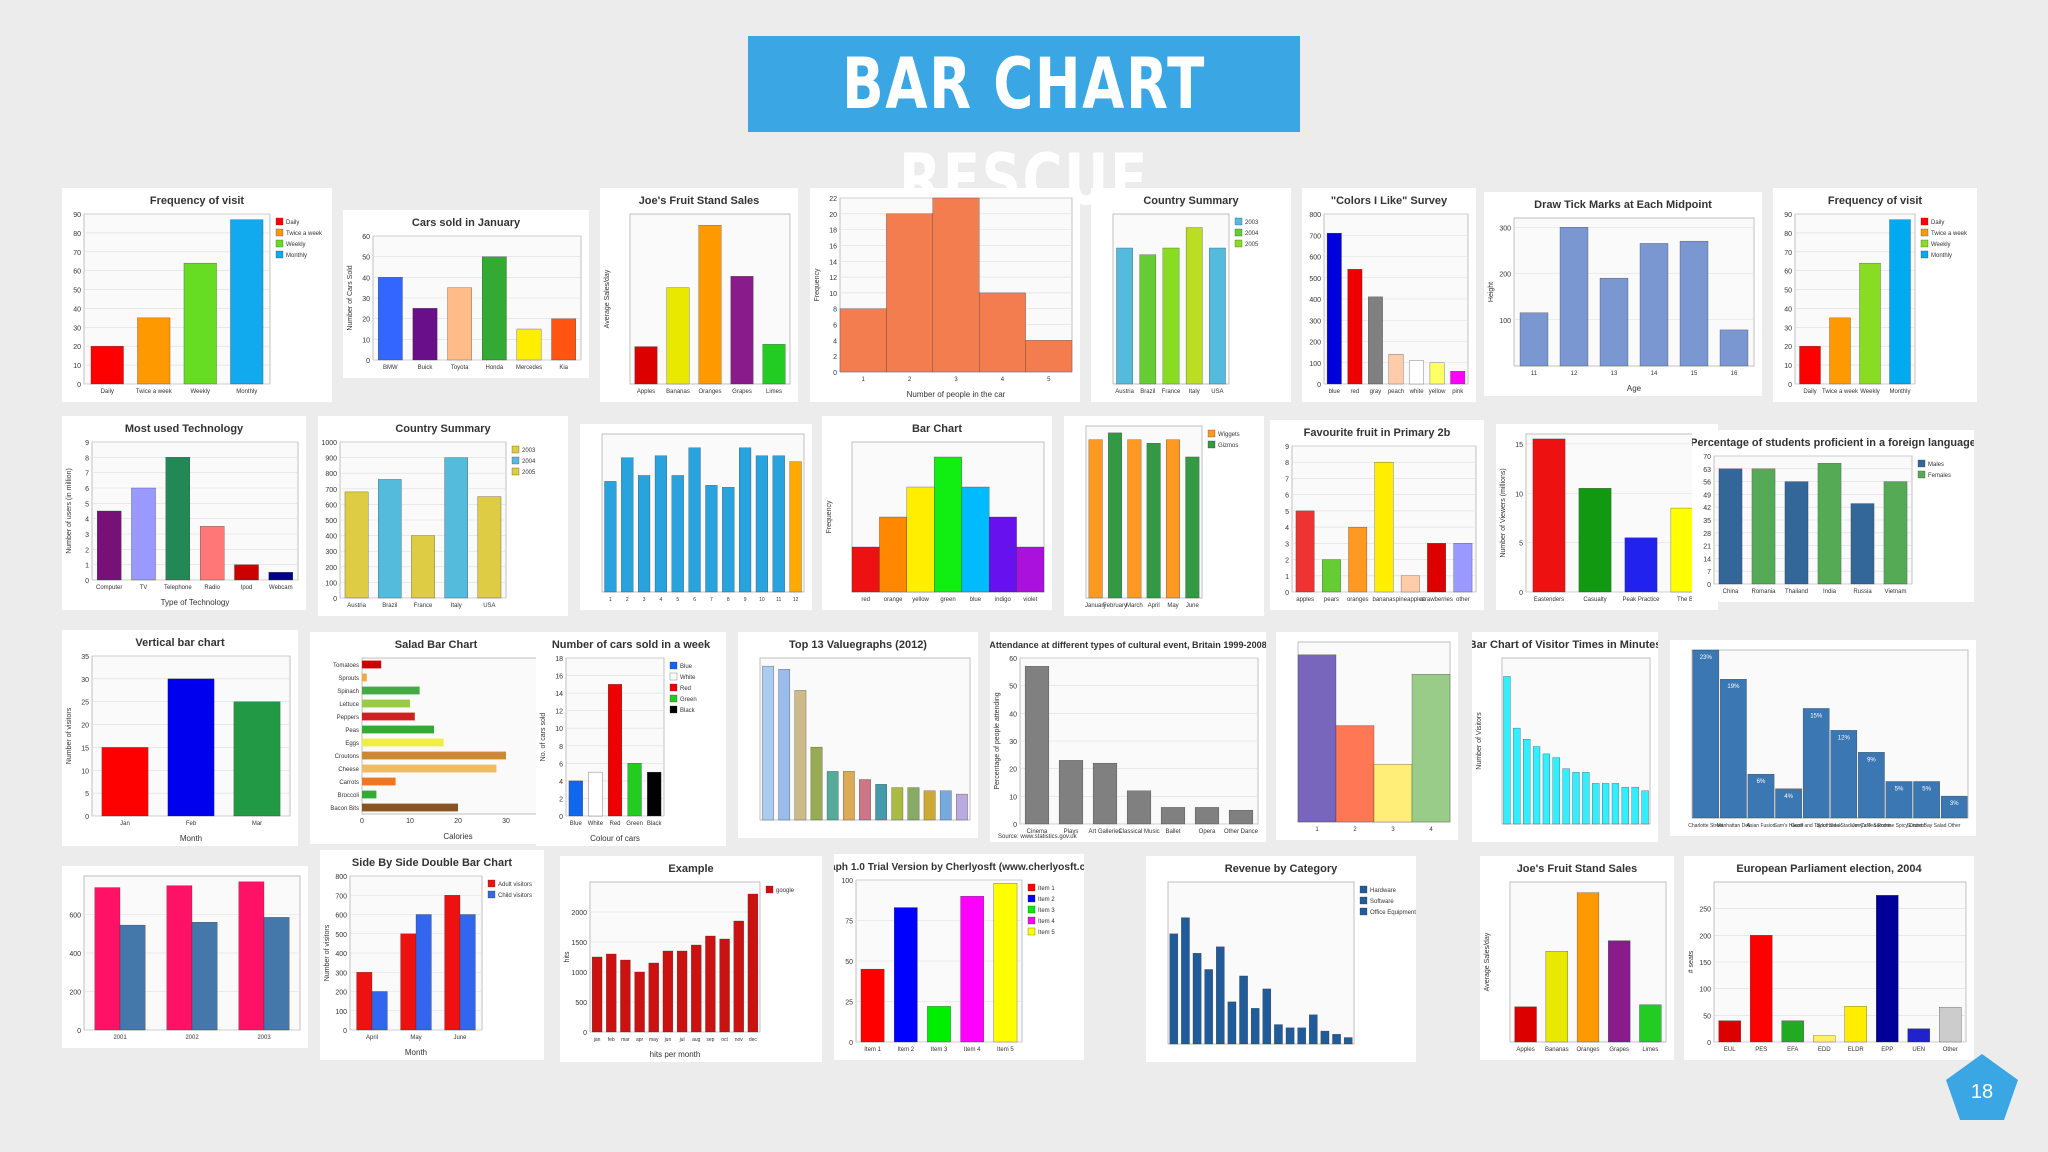 The image size is (2048, 1152). I want to click on legend-label: Males, so click(1936, 465).